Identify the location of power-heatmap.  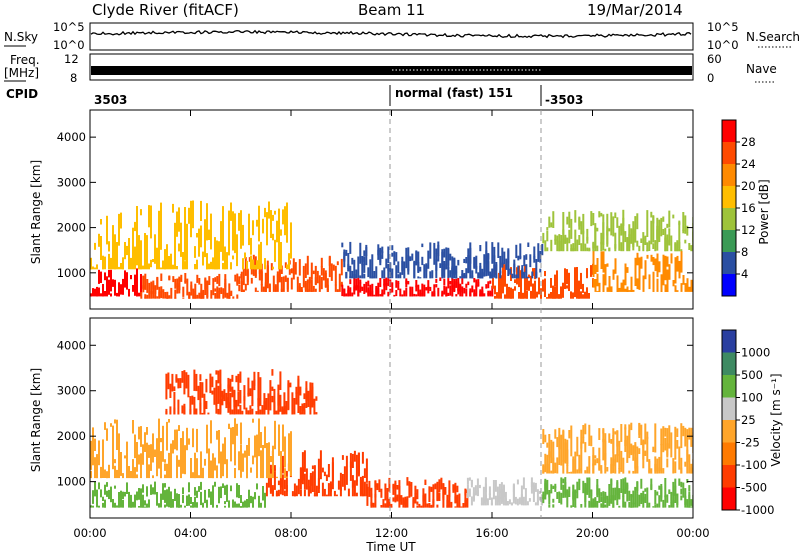
(391, 249).